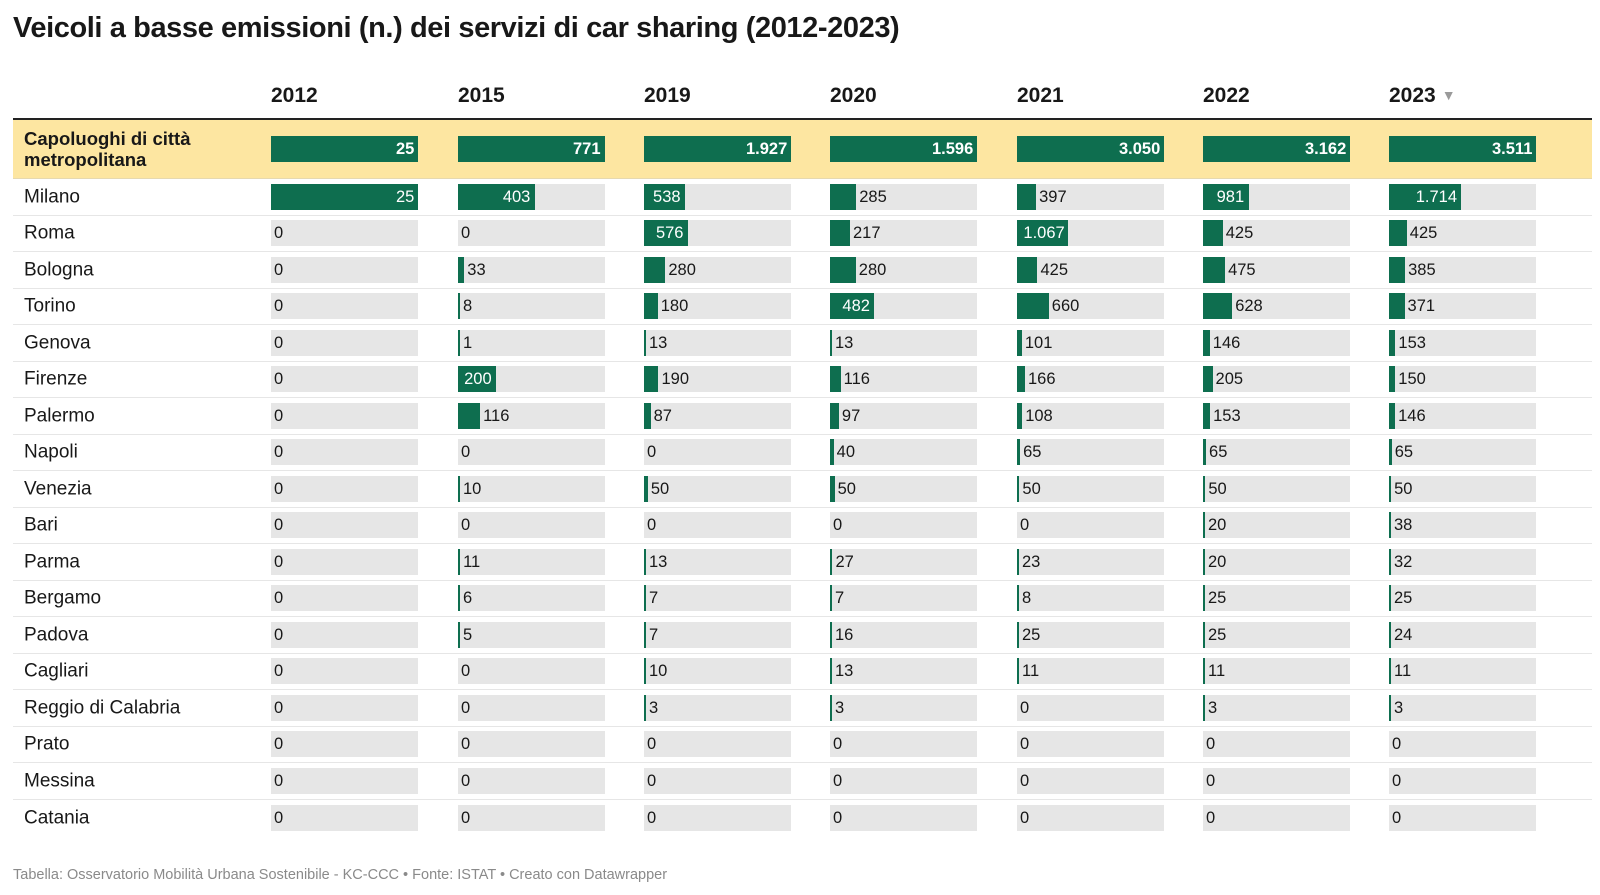 The width and height of the screenshot is (1600, 895). Describe the element at coordinates (1462, 634) in the screenshot. I see `bar-cell: 24` at that location.